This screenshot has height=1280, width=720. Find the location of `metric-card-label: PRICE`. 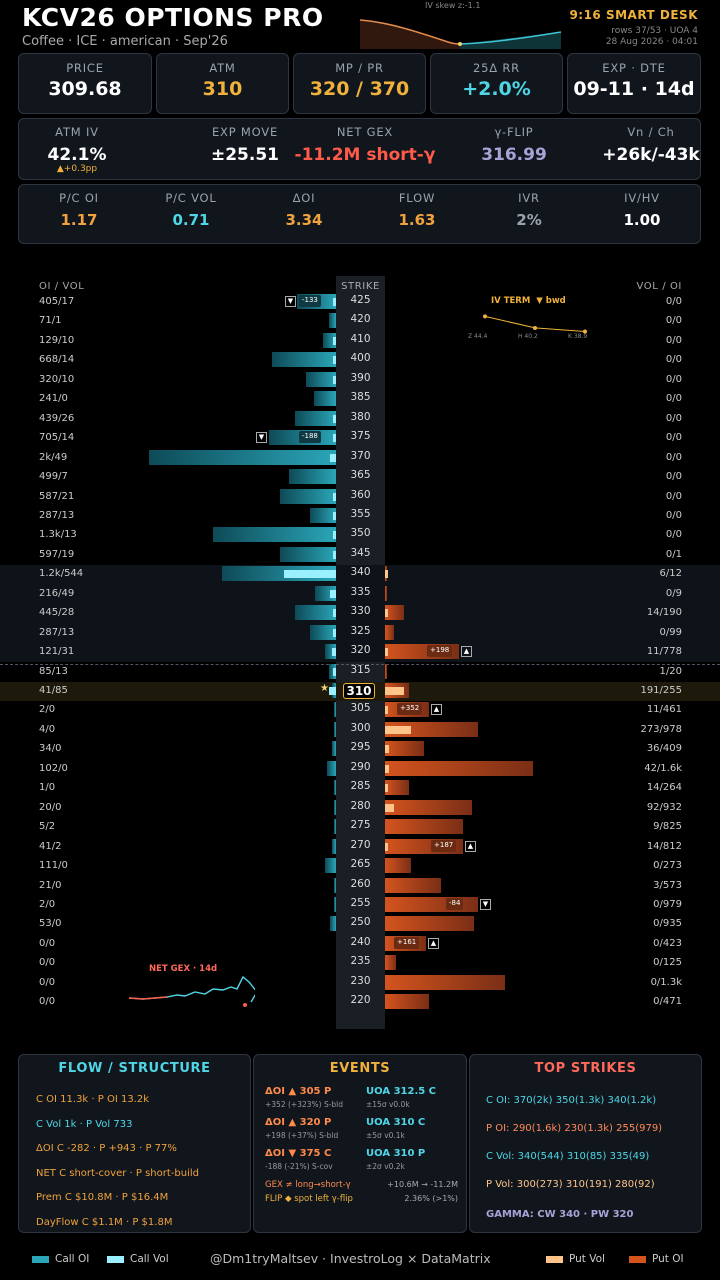

metric-card-label: PRICE is located at coordinates (85, 68).